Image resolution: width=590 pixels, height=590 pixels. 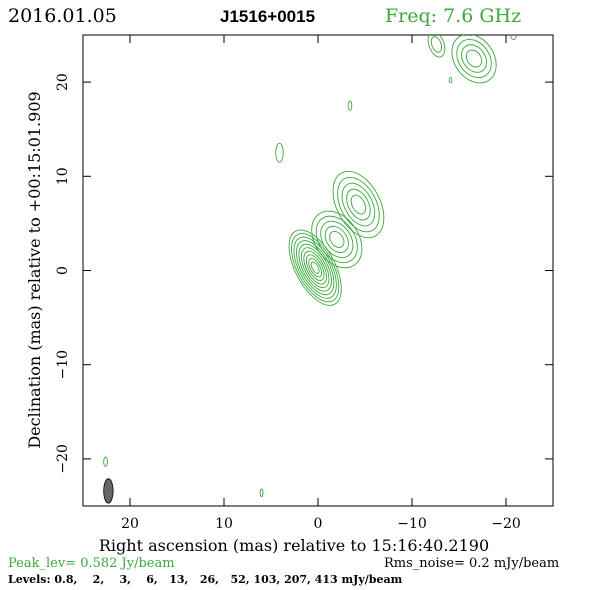 What do you see at coordinates (261, 493) in the screenshot?
I see `contour-blob-h` at bounding box center [261, 493].